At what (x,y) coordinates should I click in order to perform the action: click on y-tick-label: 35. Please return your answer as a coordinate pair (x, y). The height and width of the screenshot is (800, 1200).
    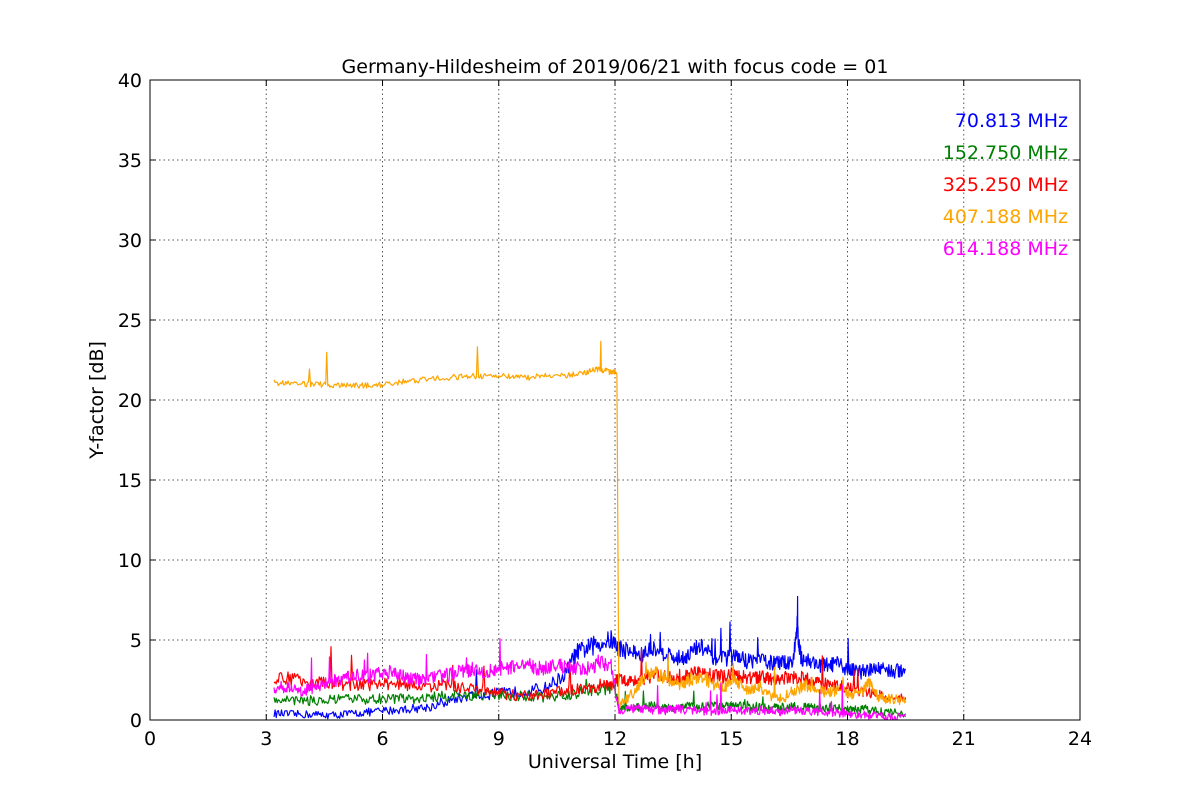
    Looking at the image, I should click on (130, 161).